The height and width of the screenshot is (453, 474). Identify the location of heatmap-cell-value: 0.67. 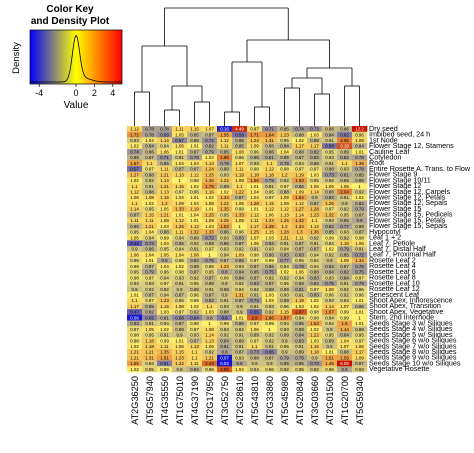
(179, 140).